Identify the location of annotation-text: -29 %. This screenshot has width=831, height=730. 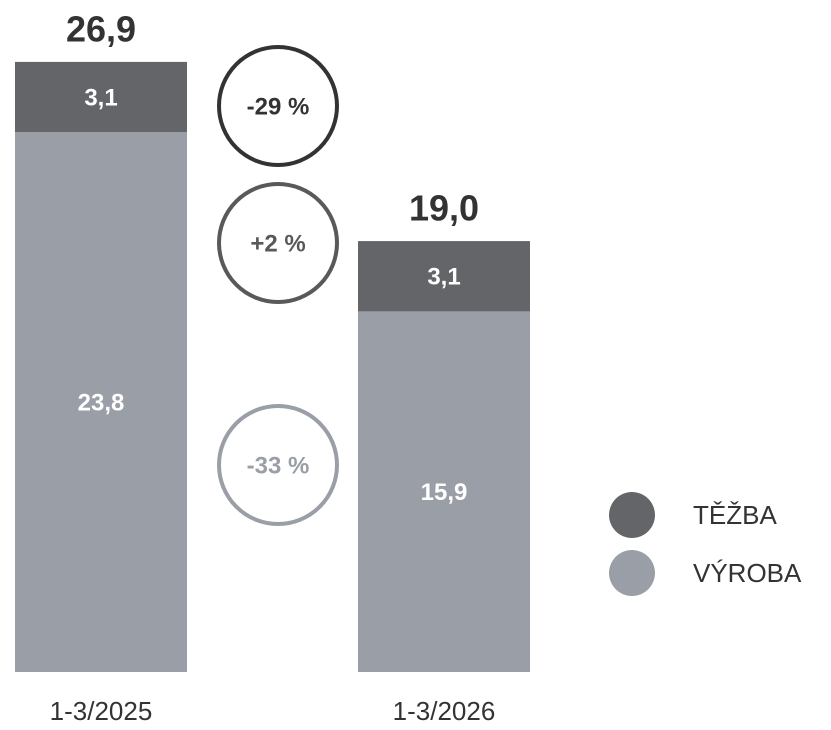
(278, 106).